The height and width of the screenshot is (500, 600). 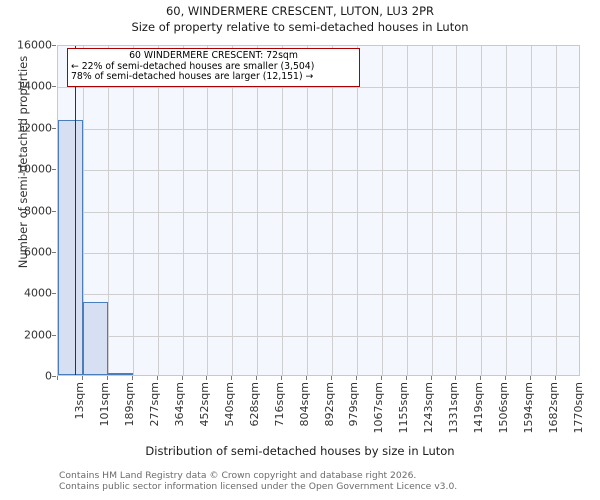 What do you see at coordinates (379, 408) in the screenshot?
I see `x-axis-tick-label: 1067sqm` at bounding box center [379, 408].